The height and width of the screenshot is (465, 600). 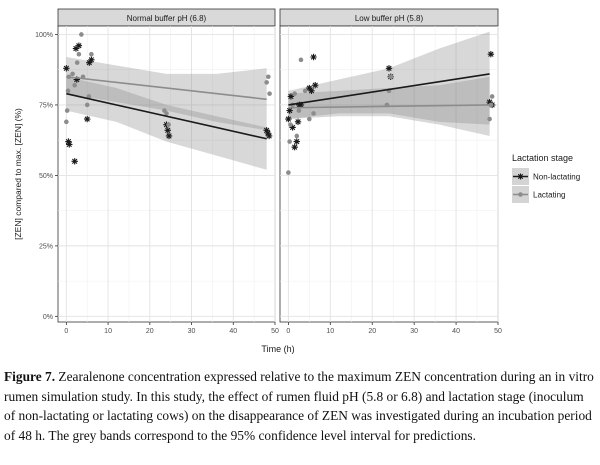 What do you see at coordinates (44, 35) in the screenshot?
I see `y-tick-label: 100%` at bounding box center [44, 35].